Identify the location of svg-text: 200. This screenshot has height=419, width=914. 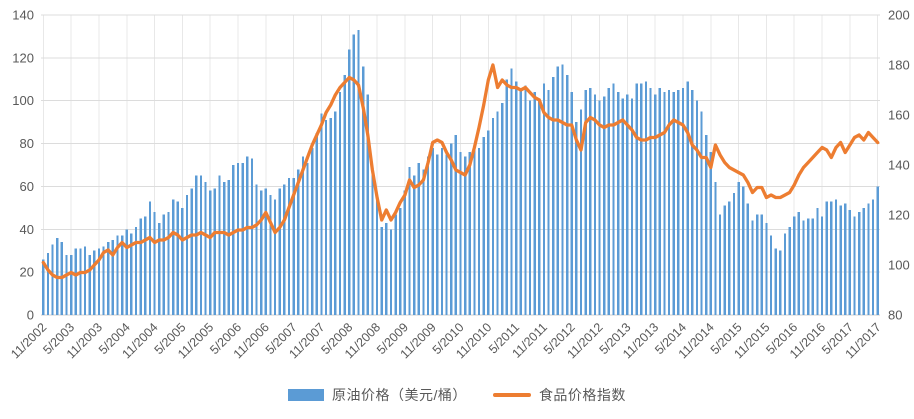
(899, 15).